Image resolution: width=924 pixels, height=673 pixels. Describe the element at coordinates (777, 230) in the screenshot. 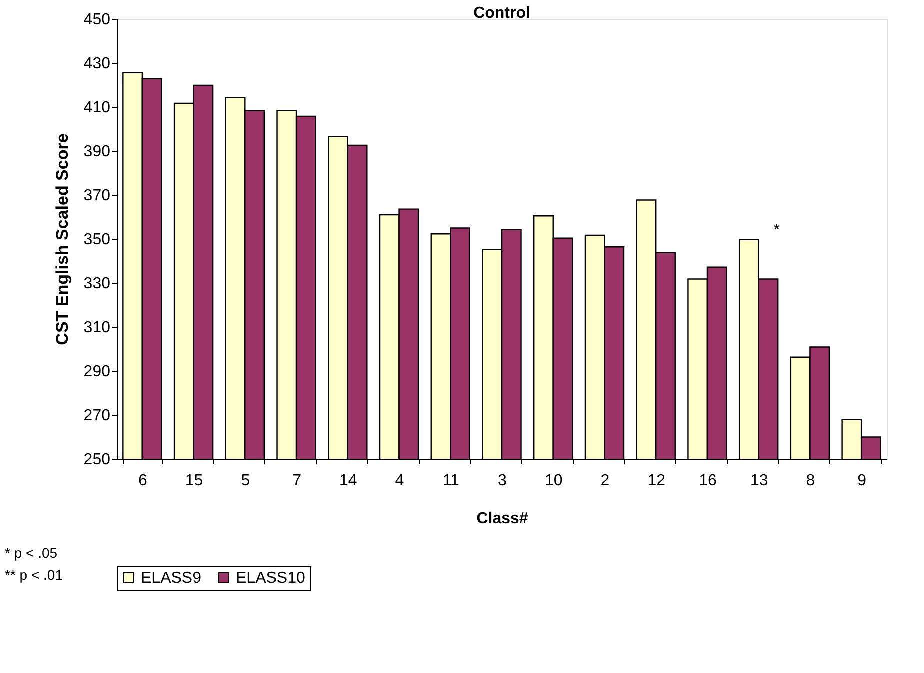

I see `annotation: *` at that location.